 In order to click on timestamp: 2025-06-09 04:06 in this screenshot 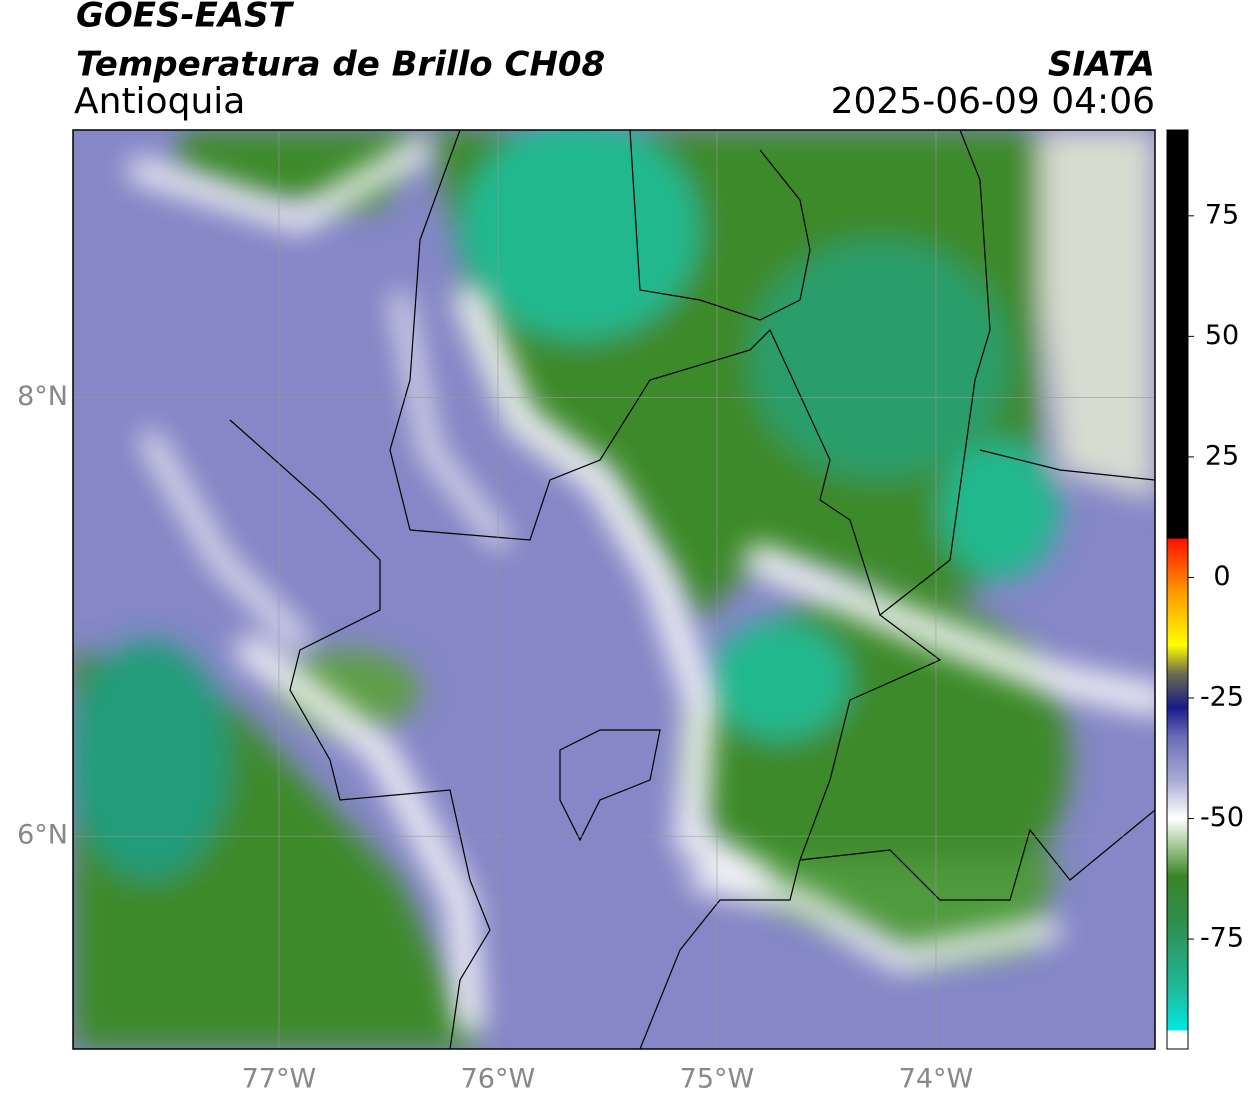, I will do `click(993, 101)`.